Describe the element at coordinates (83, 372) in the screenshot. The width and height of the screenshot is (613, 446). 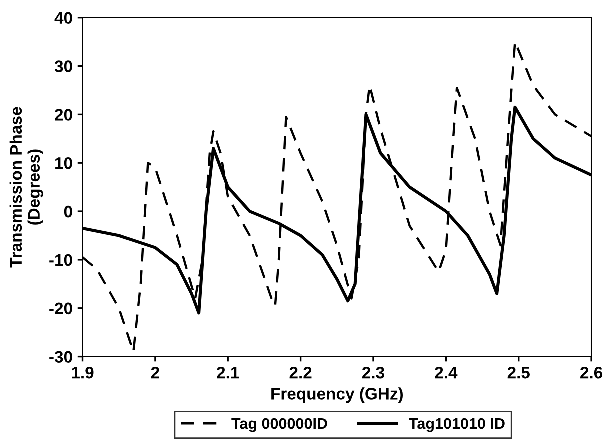
I see `x-tick-label: 1.9` at that location.